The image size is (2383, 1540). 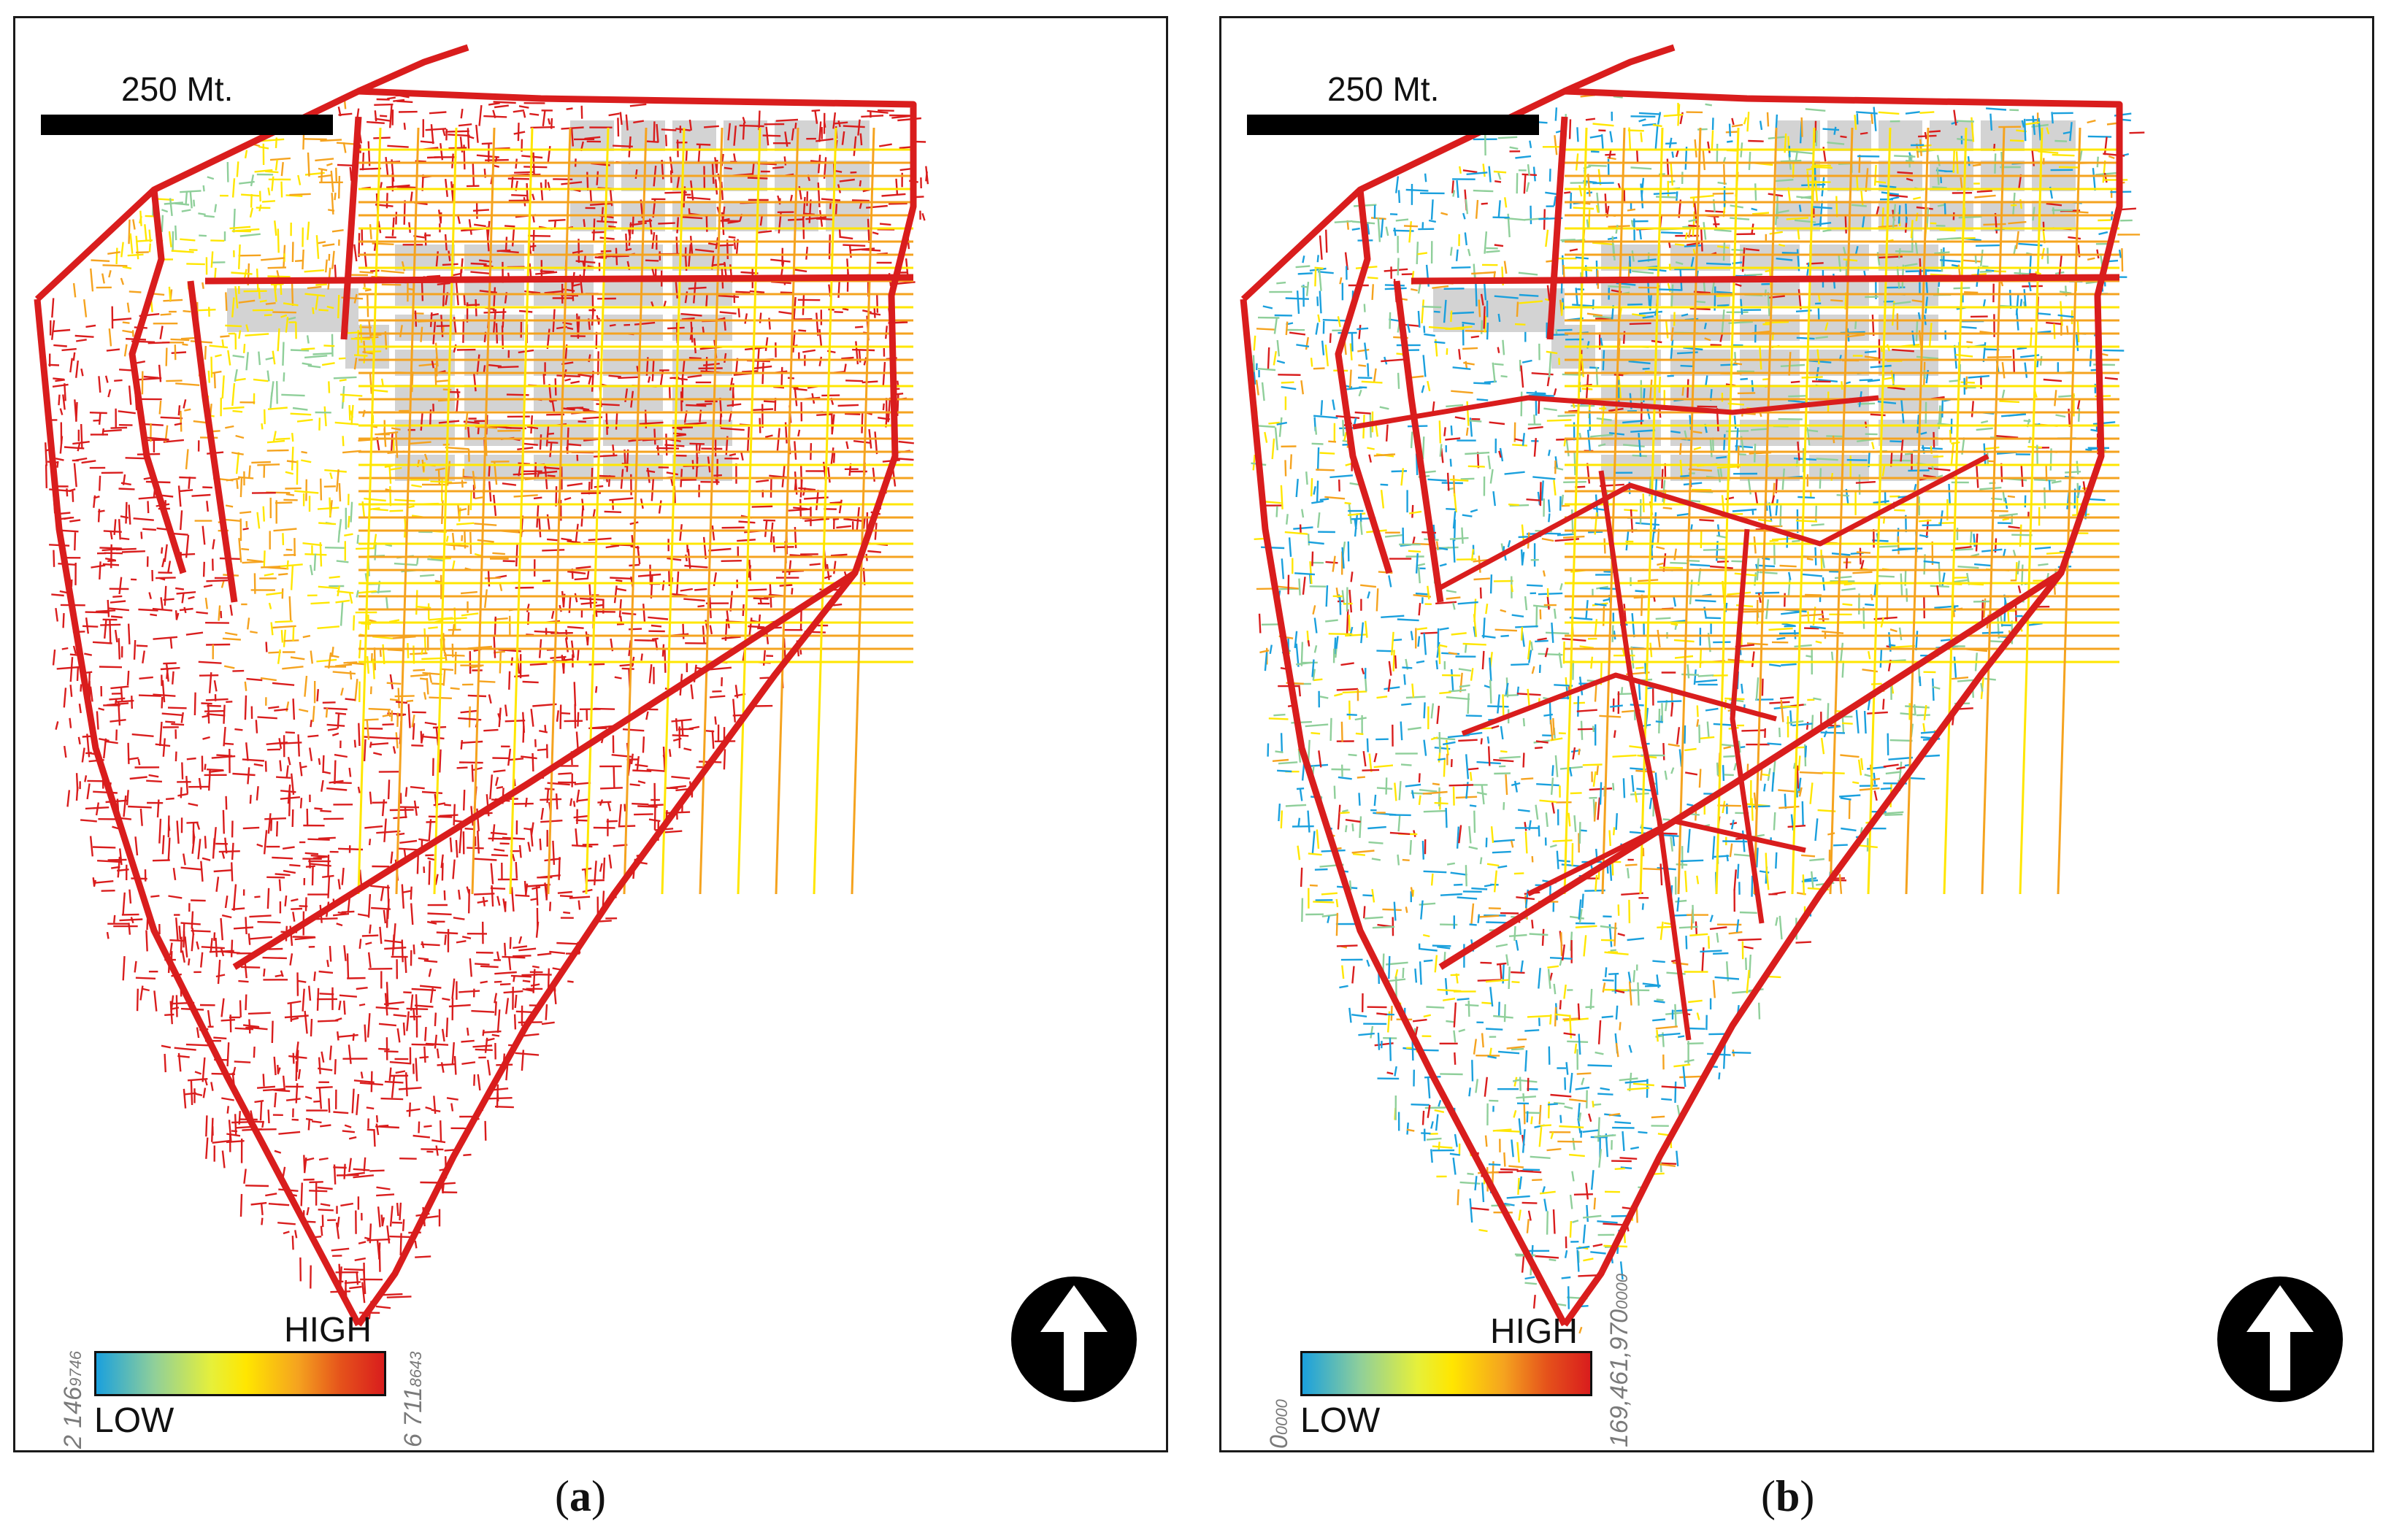 What do you see at coordinates (559, 279) in the screenshot?
I see `primary-street` at bounding box center [559, 279].